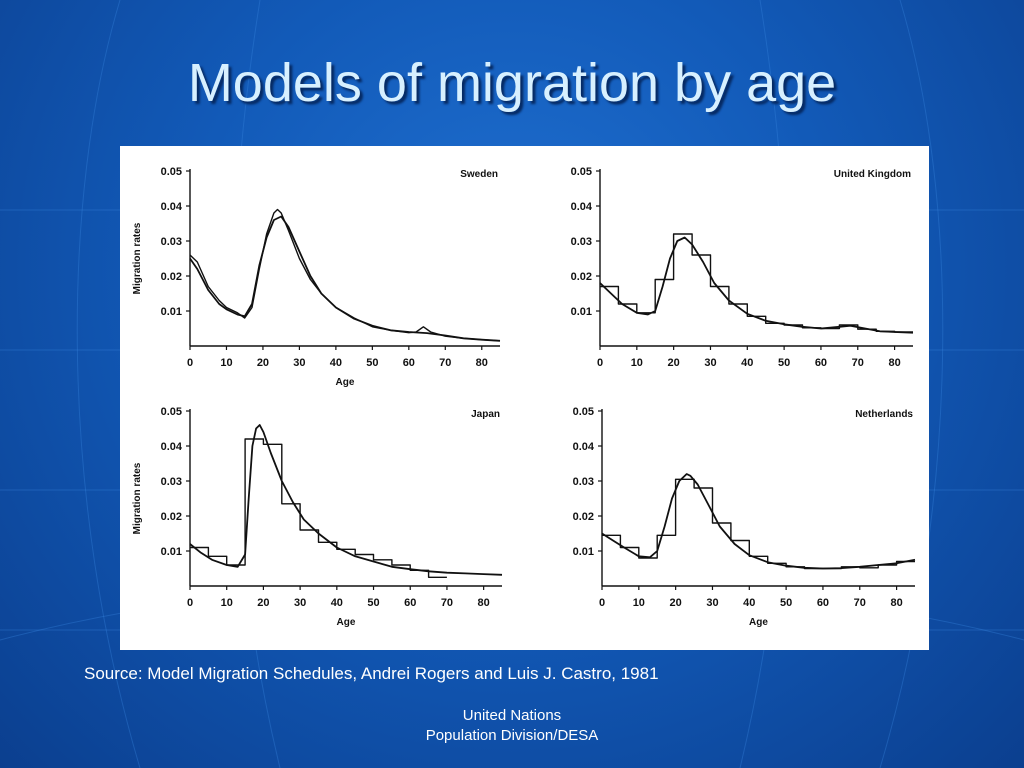 This screenshot has width=1024, height=768. I want to click on footer: United Nations Population Division/DESA, so click(512, 726).